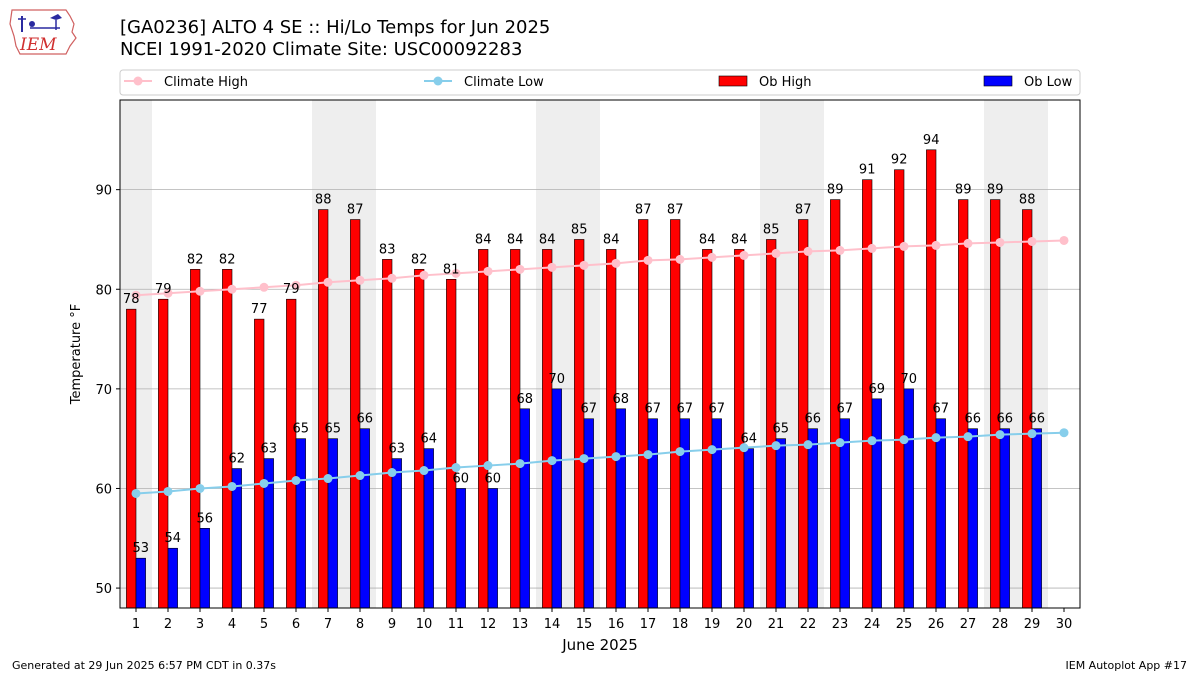  I want to click on y-axis-label: Temperature °F, so click(76, 354).